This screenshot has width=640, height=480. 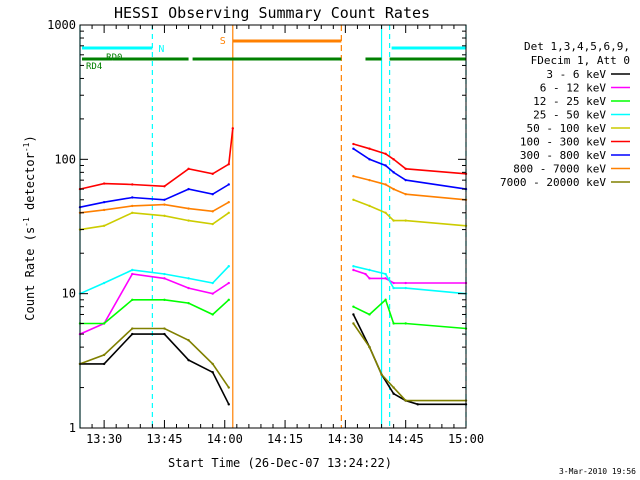 I want to click on y-tick-label-2: 100, so click(x=65, y=159).